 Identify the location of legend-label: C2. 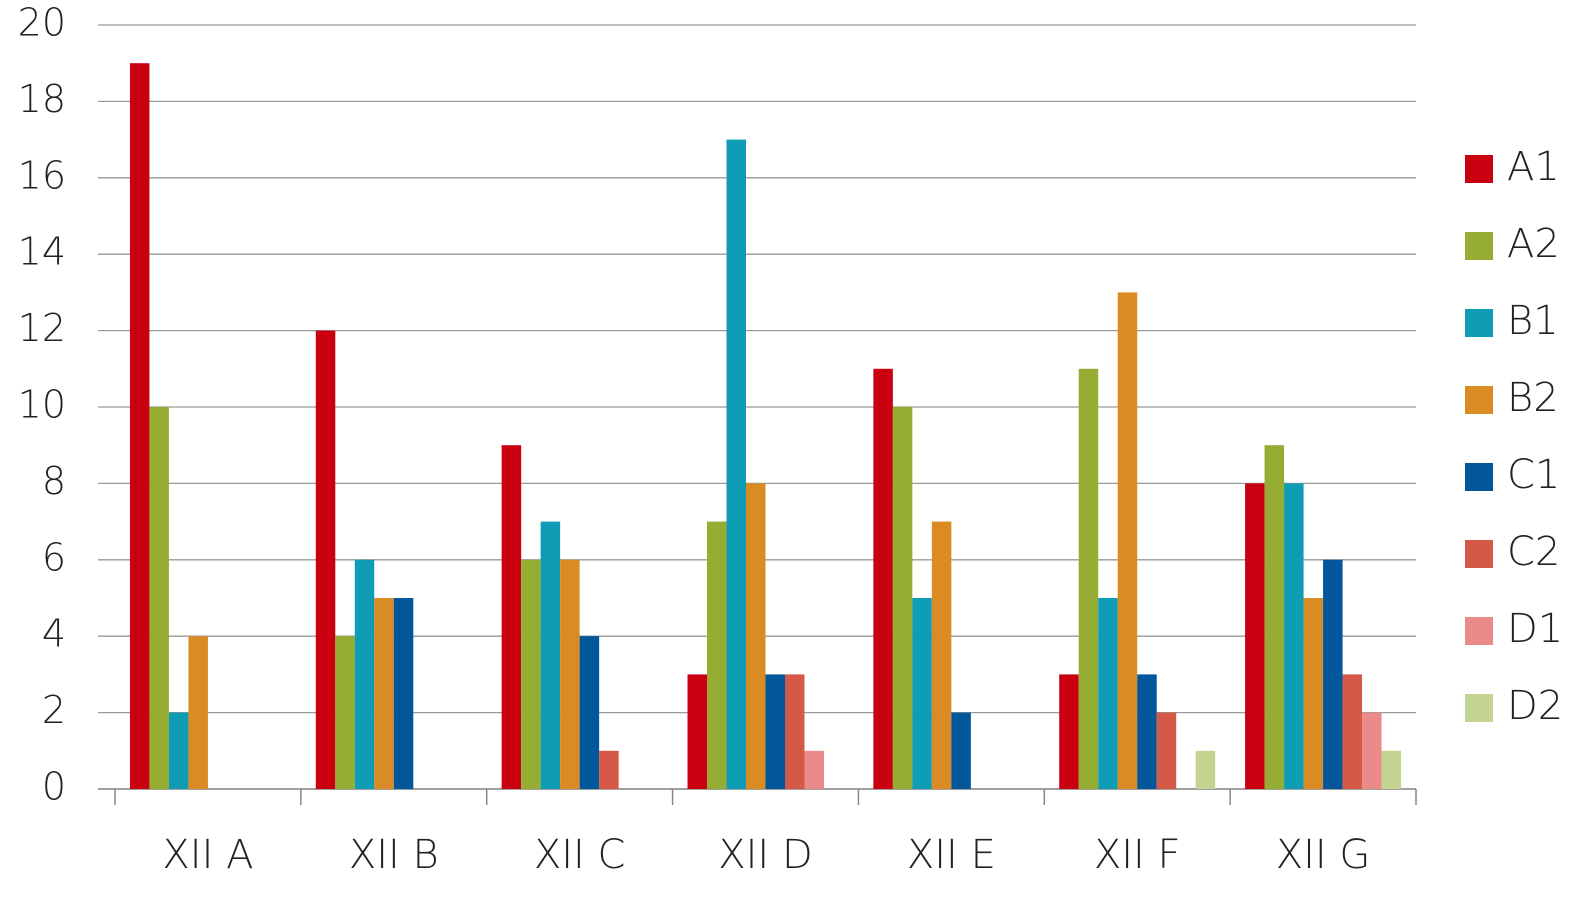
(1533, 552).